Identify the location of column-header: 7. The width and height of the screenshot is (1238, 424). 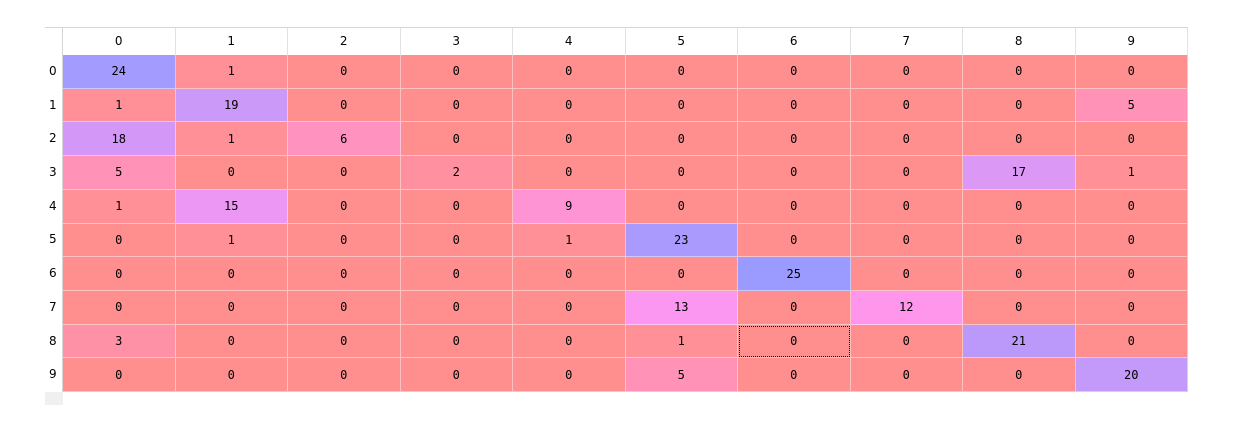
(906, 41).